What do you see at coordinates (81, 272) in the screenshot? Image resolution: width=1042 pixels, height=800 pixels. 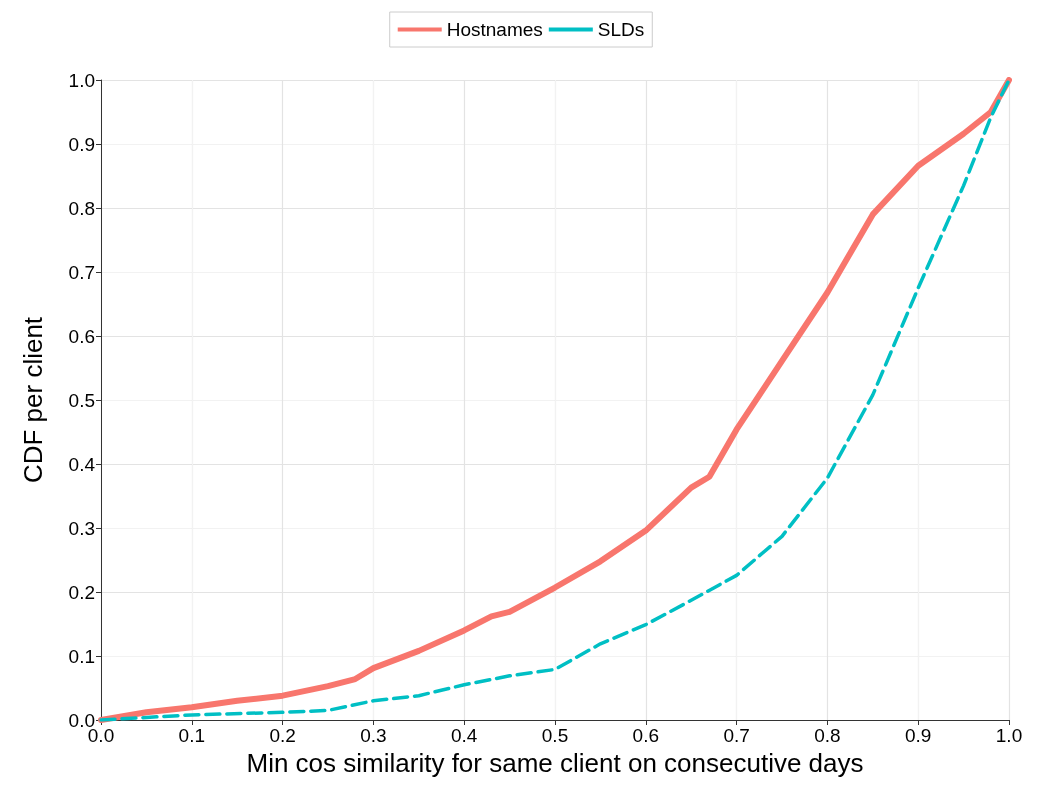 I see `y-tick-label: 0.7` at bounding box center [81, 272].